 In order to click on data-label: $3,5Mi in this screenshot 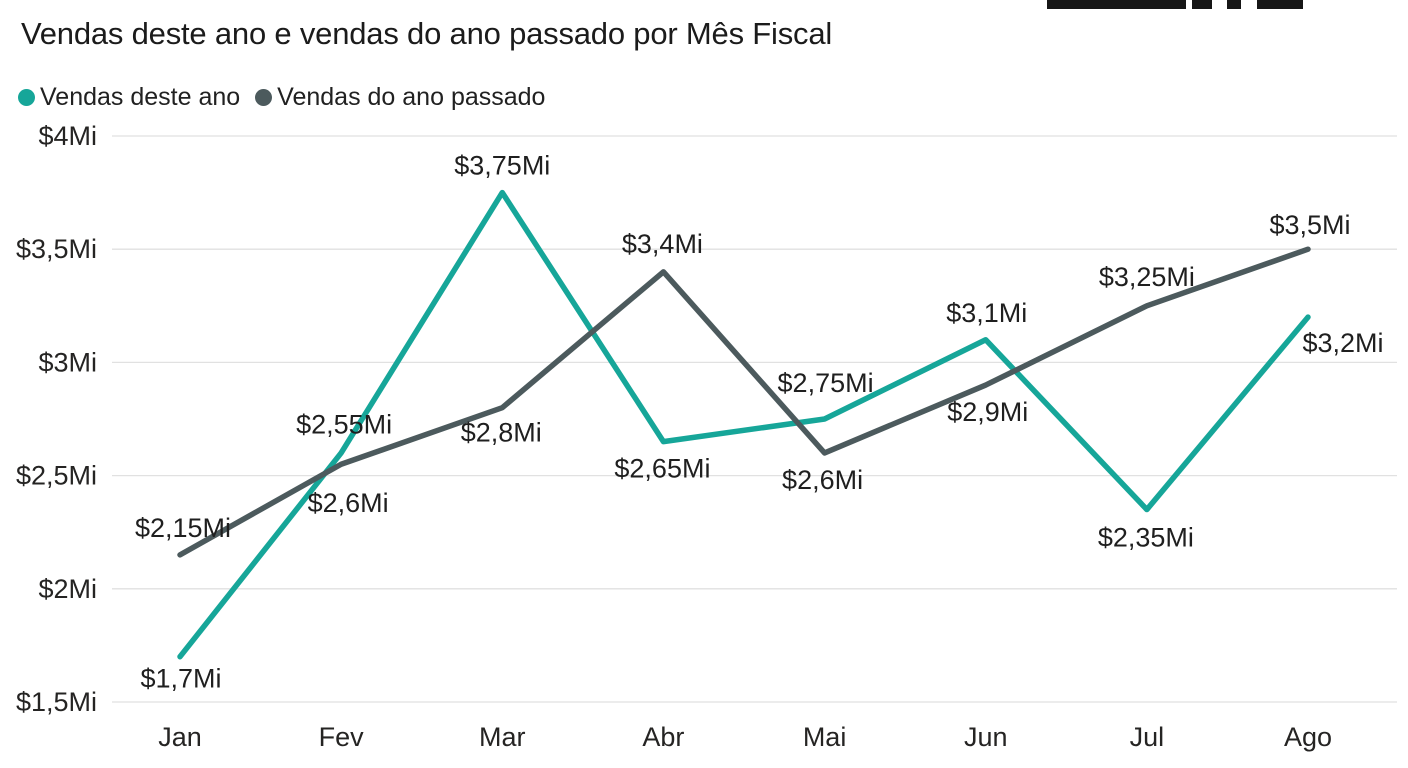, I will do `click(1309, 225)`.